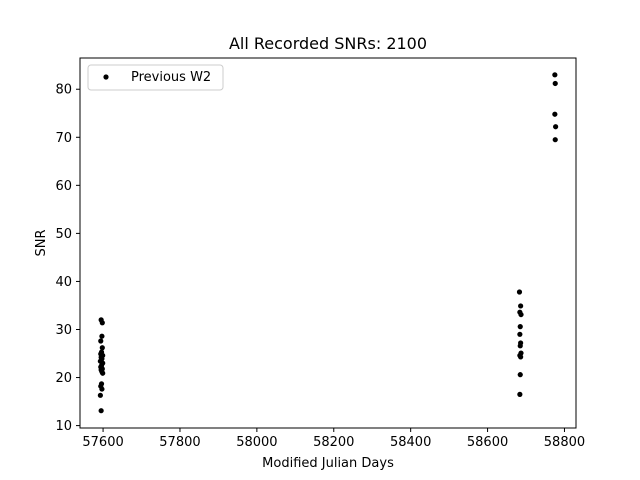 This screenshot has width=640, height=480. What do you see at coordinates (63, 138) in the screenshot?
I see `y-tick-label: 70` at bounding box center [63, 138].